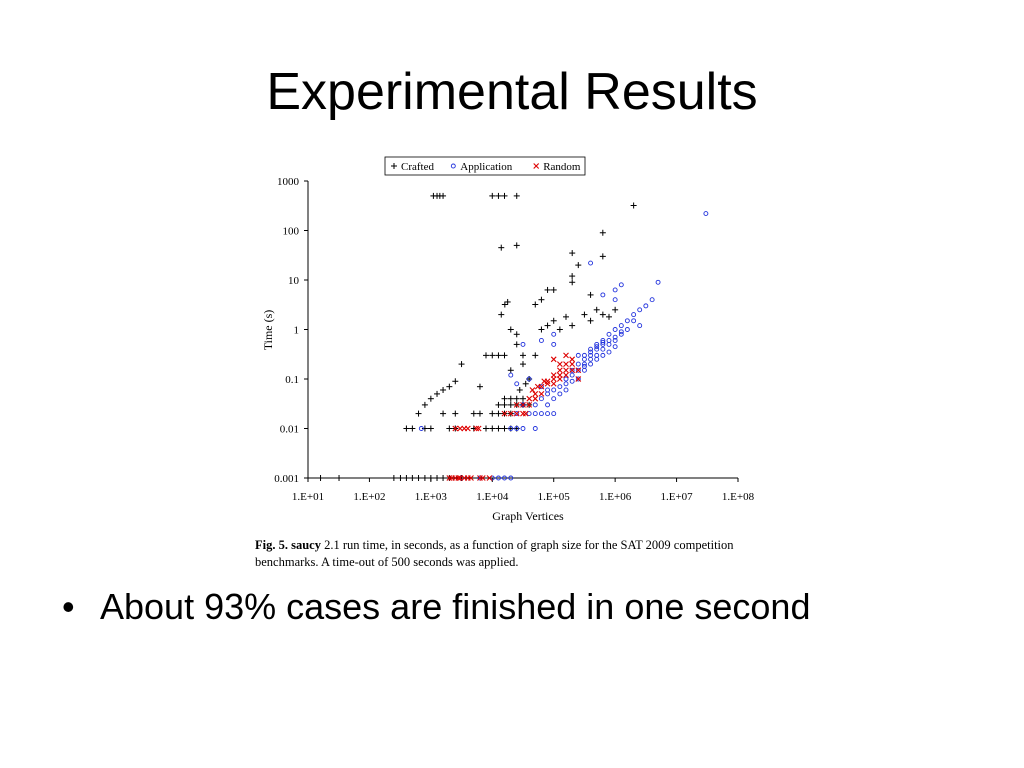  What do you see at coordinates (563, 346) in the screenshot?
I see `series-application` at bounding box center [563, 346].